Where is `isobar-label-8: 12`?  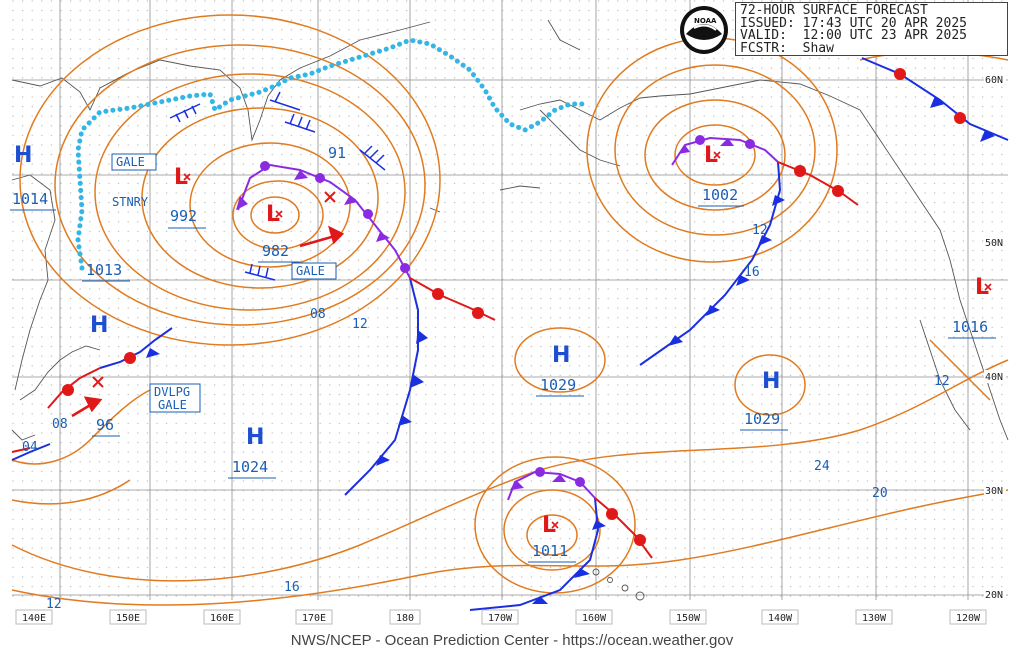
isobar-label-8: 12 is located at coordinates (54, 604).